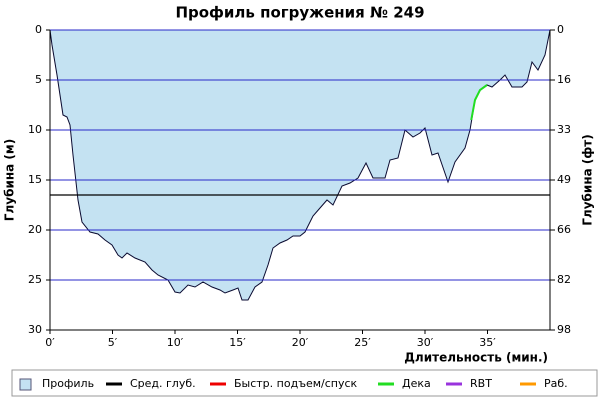  I want to click on legend-label: Дека, so click(416, 383).